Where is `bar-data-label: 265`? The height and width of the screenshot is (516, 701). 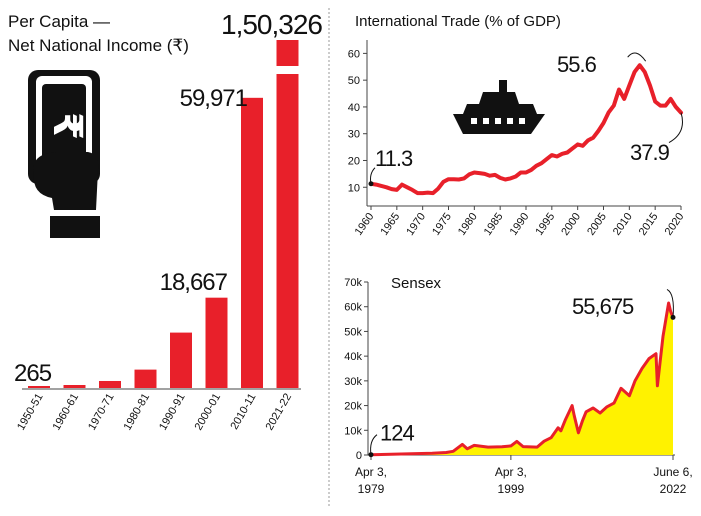
bar-data-label: 265 is located at coordinates (33, 373).